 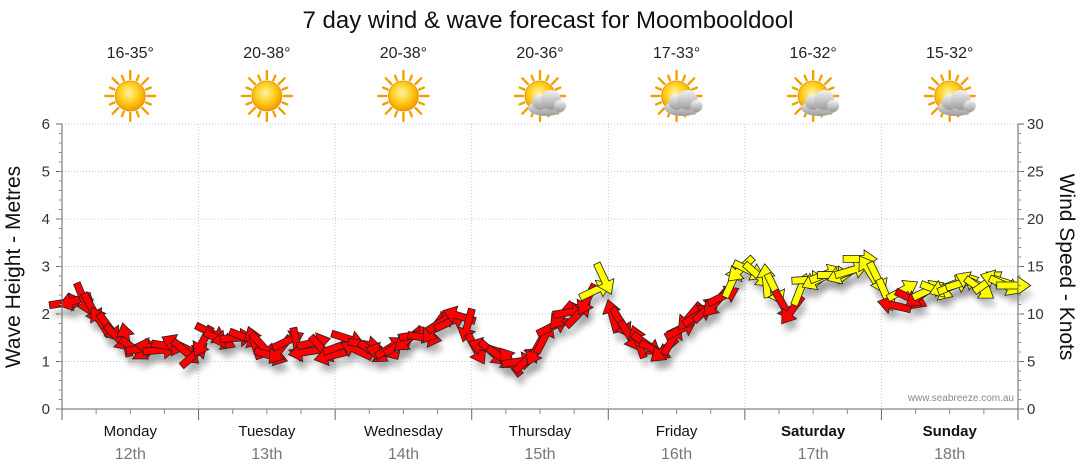 I want to click on right-axis-label: Wind Speed - Knots, so click(x=1066, y=267).